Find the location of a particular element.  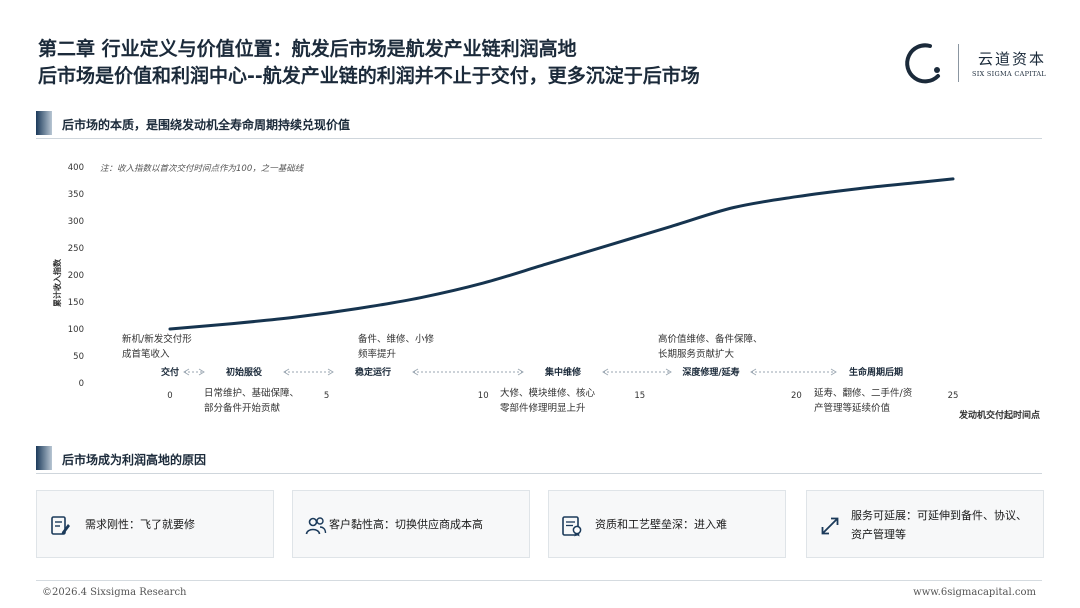

y-tick-label: 100 is located at coordinates (76, 330).